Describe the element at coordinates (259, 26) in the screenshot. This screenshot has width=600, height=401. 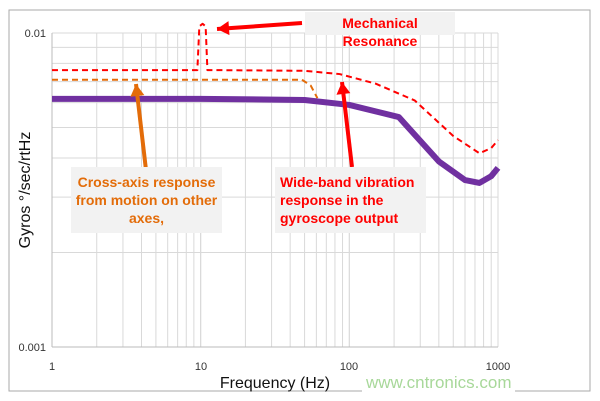
I see `arrow-mechanical-resonance` at that location.